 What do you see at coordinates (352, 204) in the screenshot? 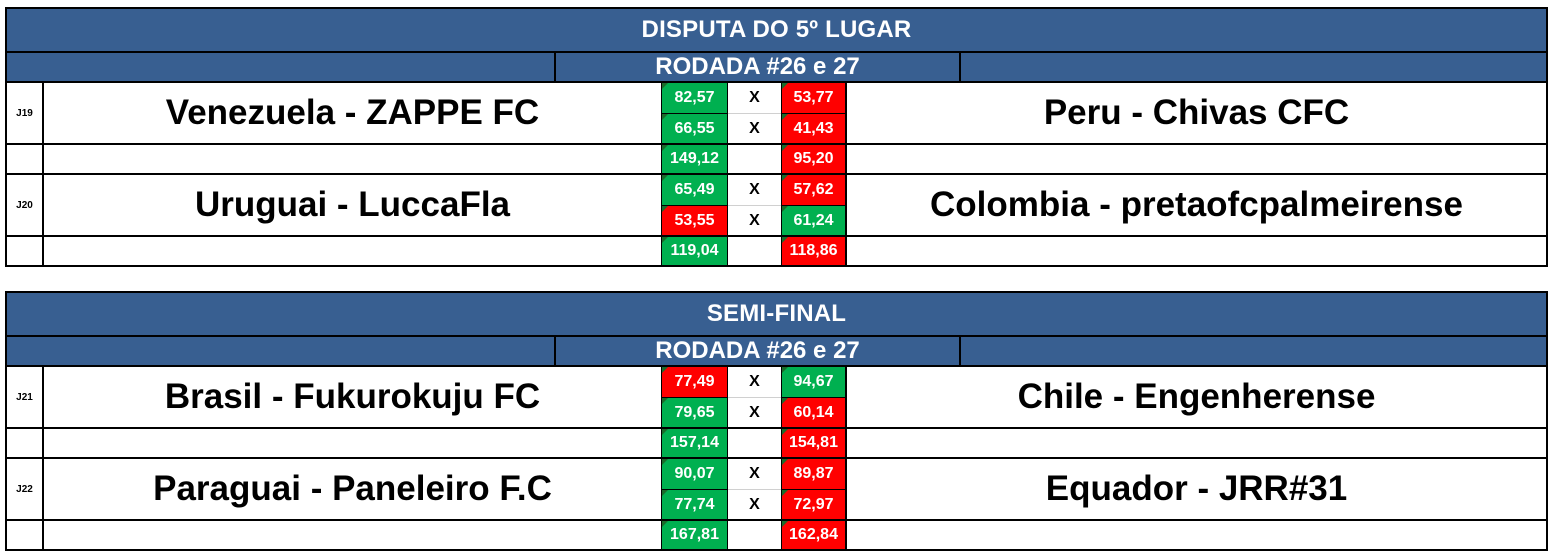
I see `home-team: Uruguai - LuccaFla` at bounding box center [352, 204].